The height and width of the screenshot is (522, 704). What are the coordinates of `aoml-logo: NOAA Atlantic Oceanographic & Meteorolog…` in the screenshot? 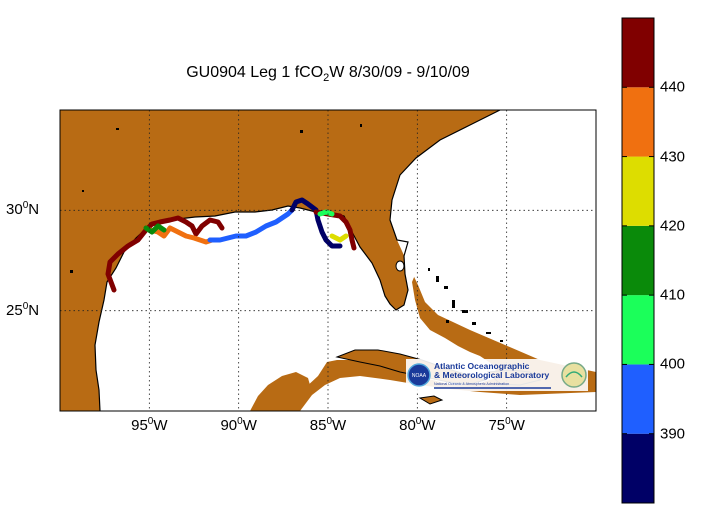 It's located at (497, 375).